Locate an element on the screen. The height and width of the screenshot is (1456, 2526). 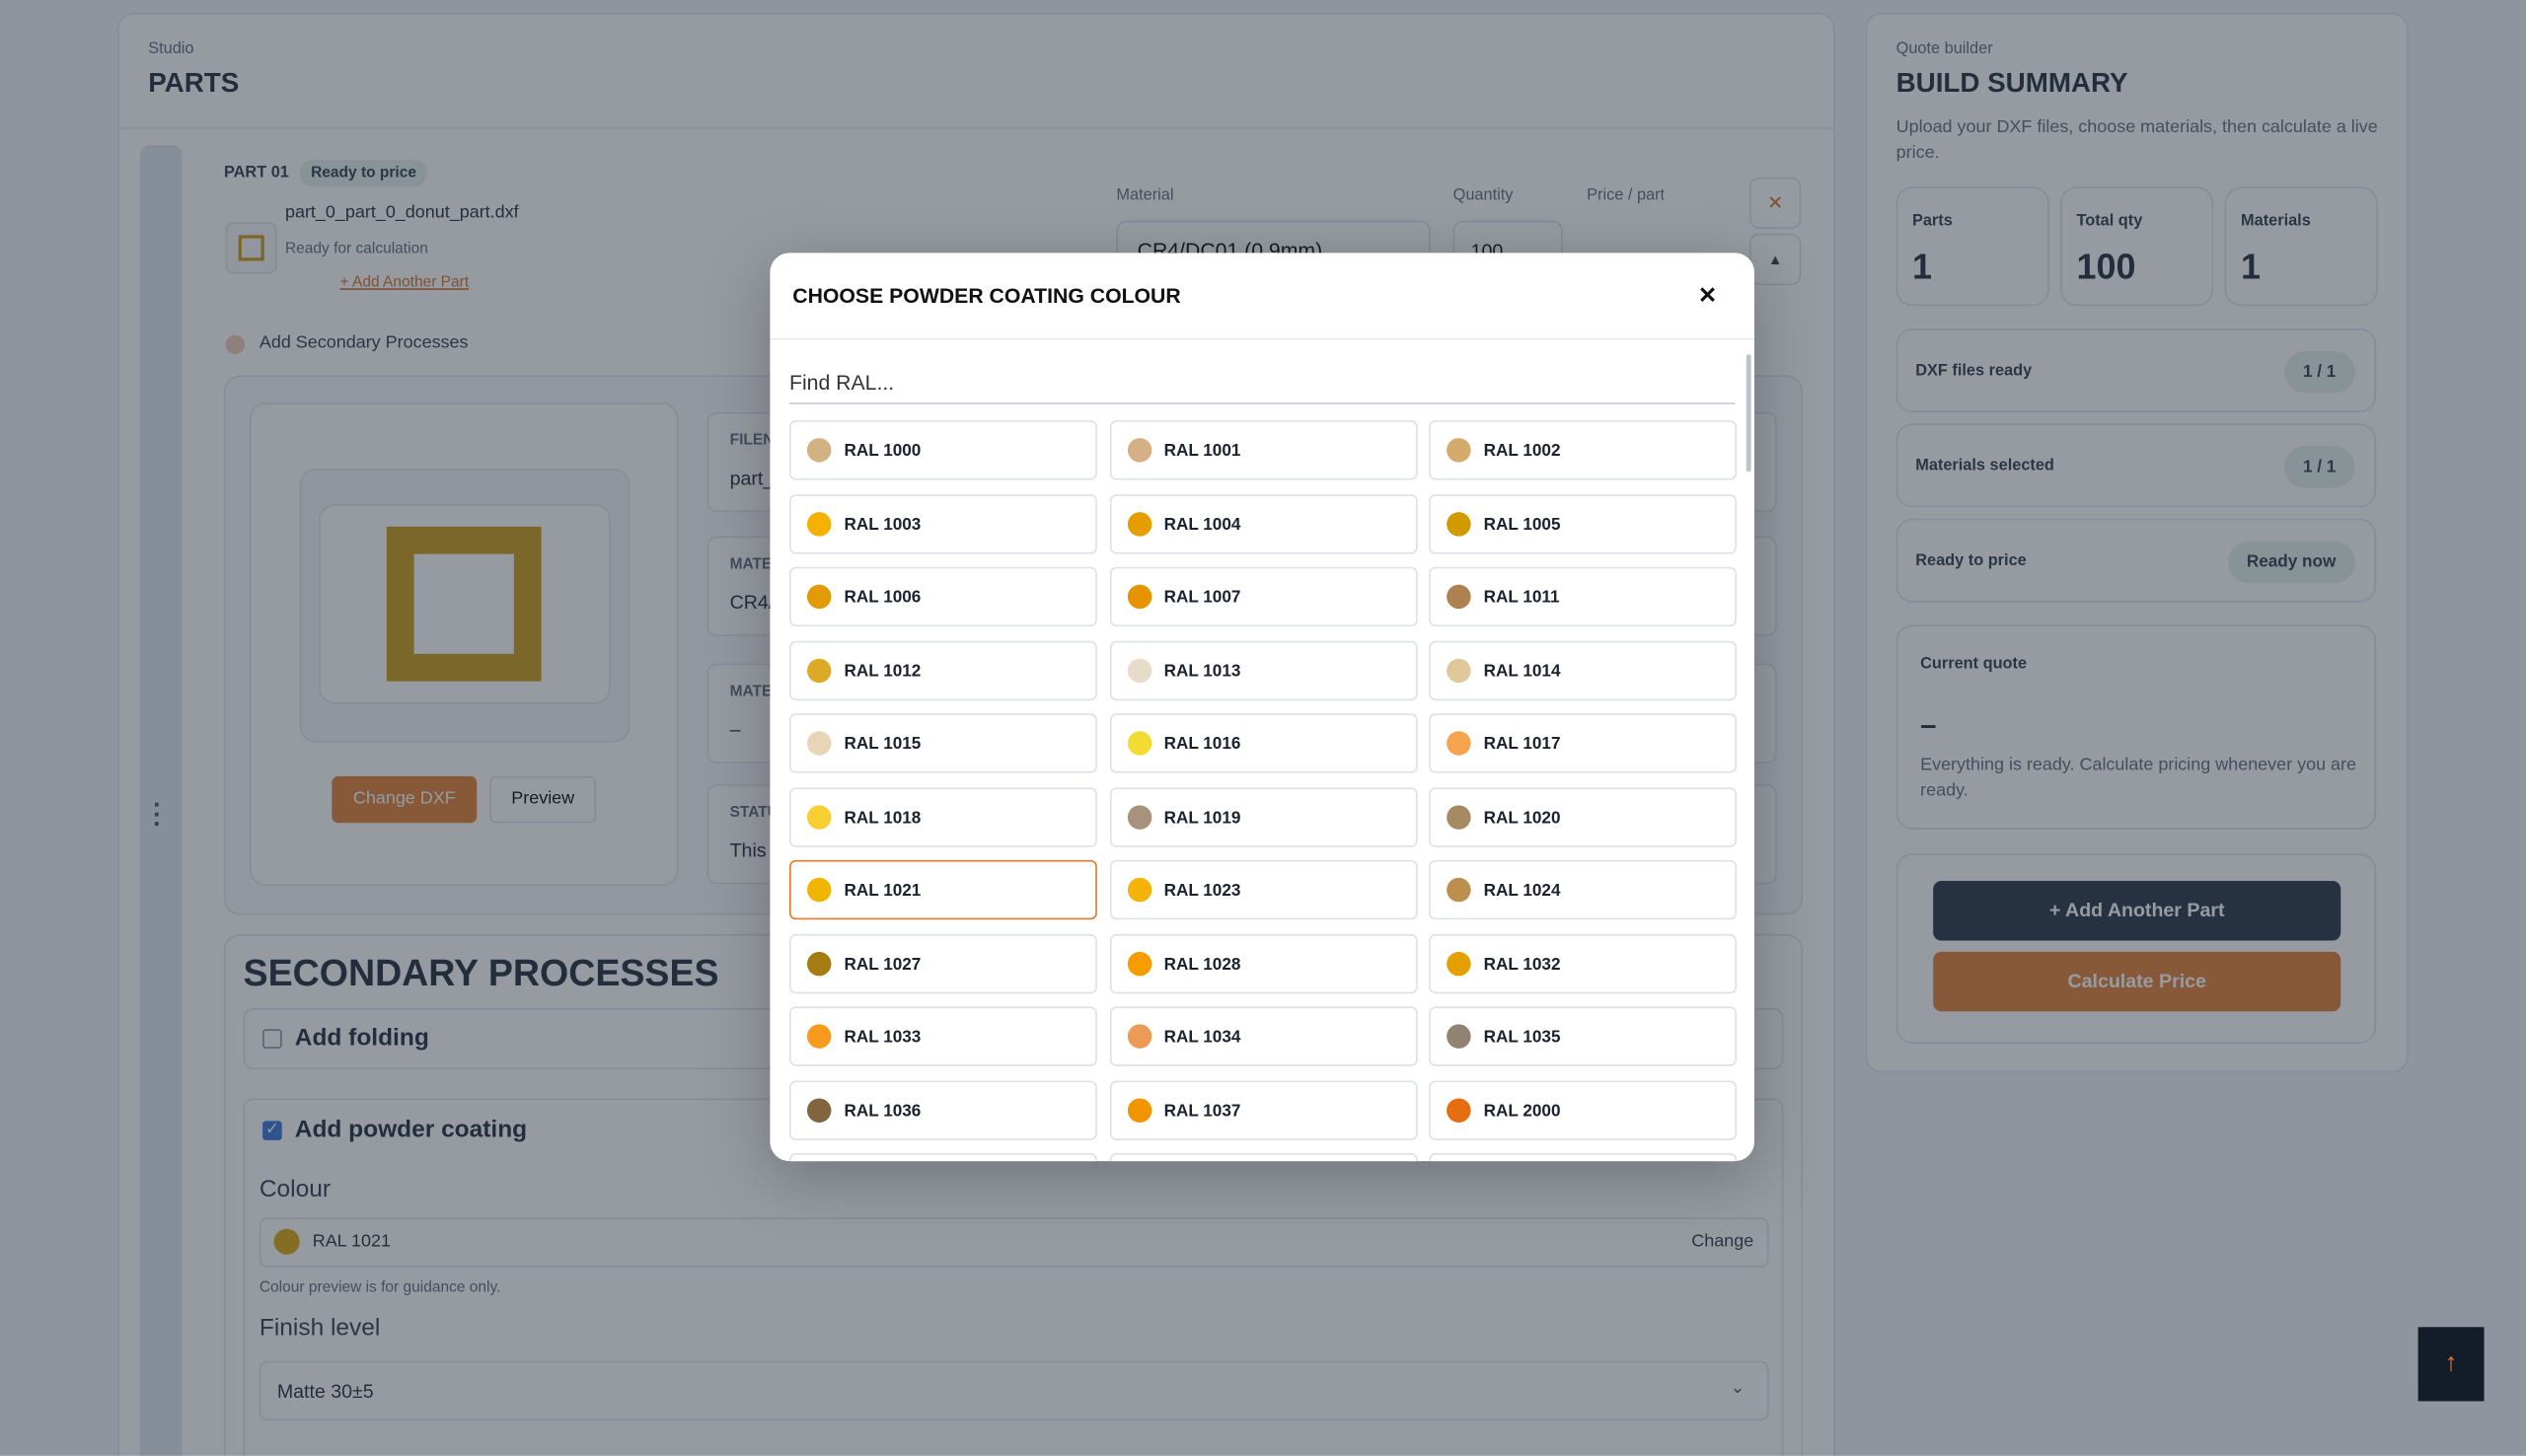
swatch: RAL 1014 is located at coordinates (1583, 669).